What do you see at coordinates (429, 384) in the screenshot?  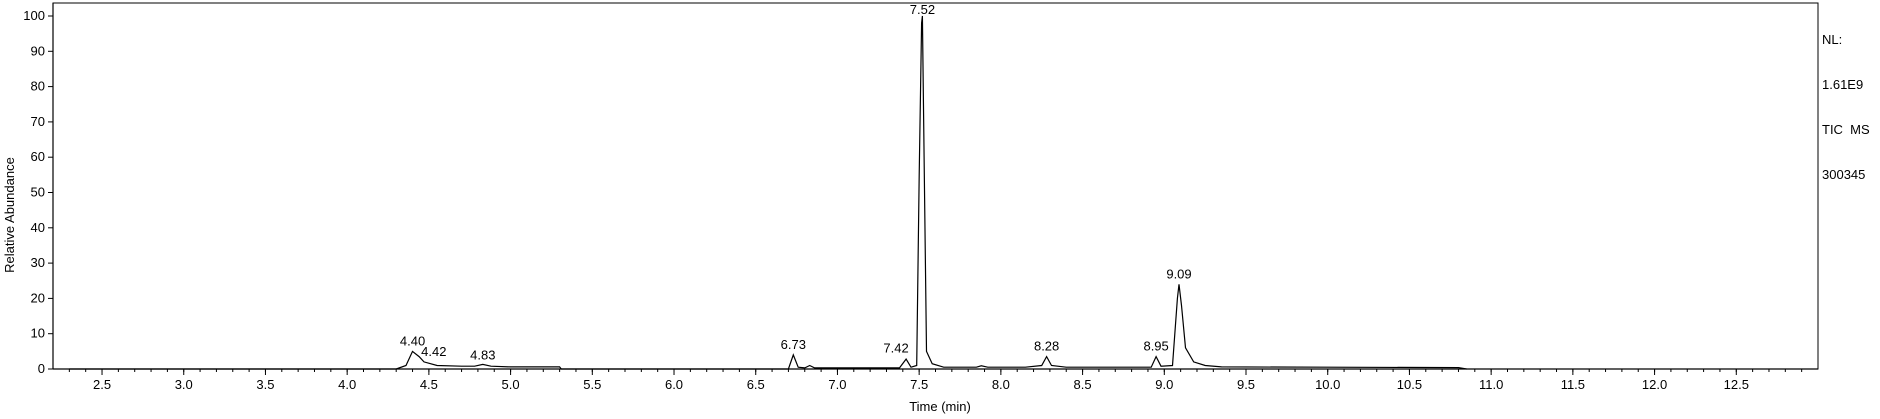 I see `x-tick-label: 4.5` at bounding box center [429, 384].